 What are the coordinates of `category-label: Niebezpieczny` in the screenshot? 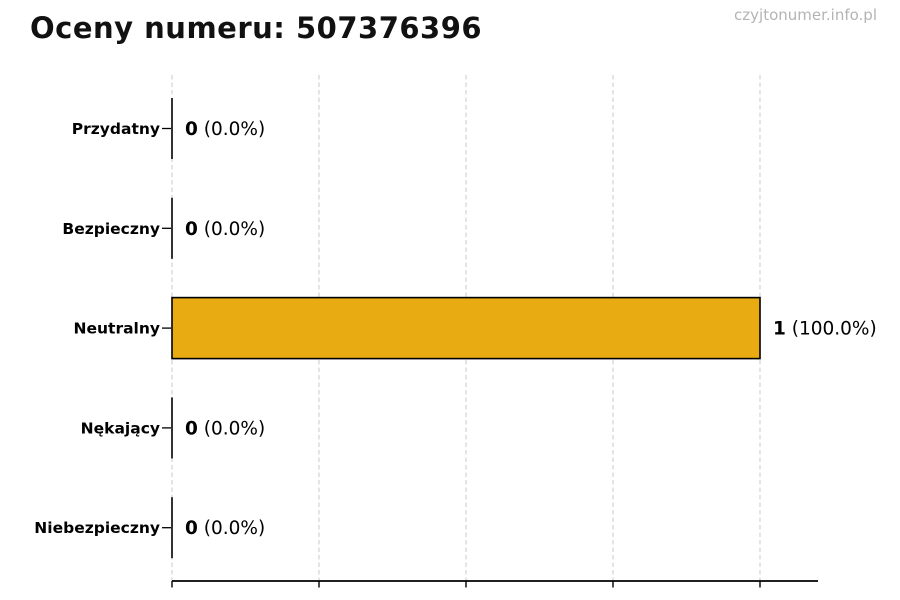 It's located at (97, 528).